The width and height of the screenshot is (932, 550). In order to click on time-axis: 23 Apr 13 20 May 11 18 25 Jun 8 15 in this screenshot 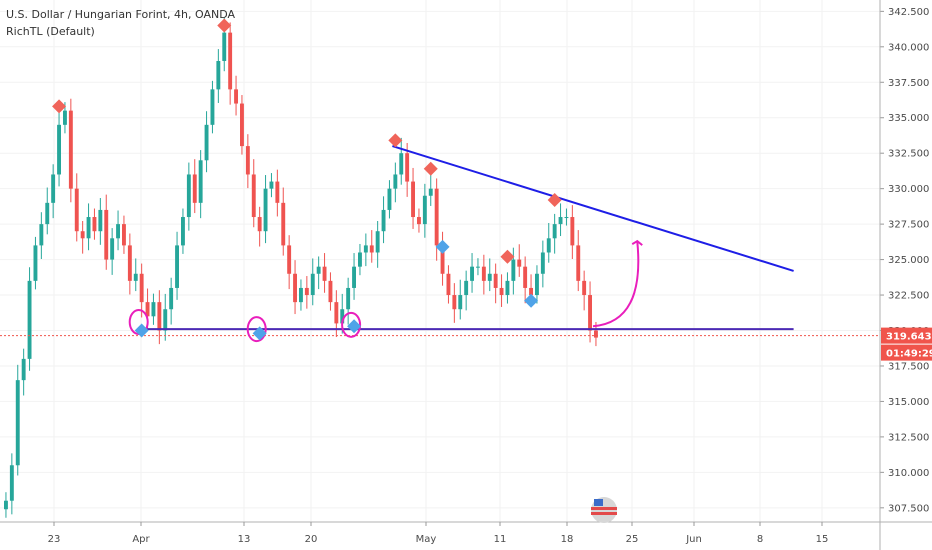, I will do `click(466, 533)`.